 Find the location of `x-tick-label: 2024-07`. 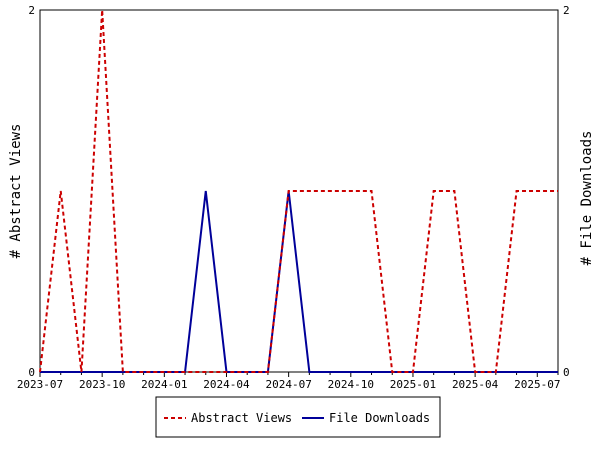

x-tick-label: 2024-07 is located at coordinates (288, 384).